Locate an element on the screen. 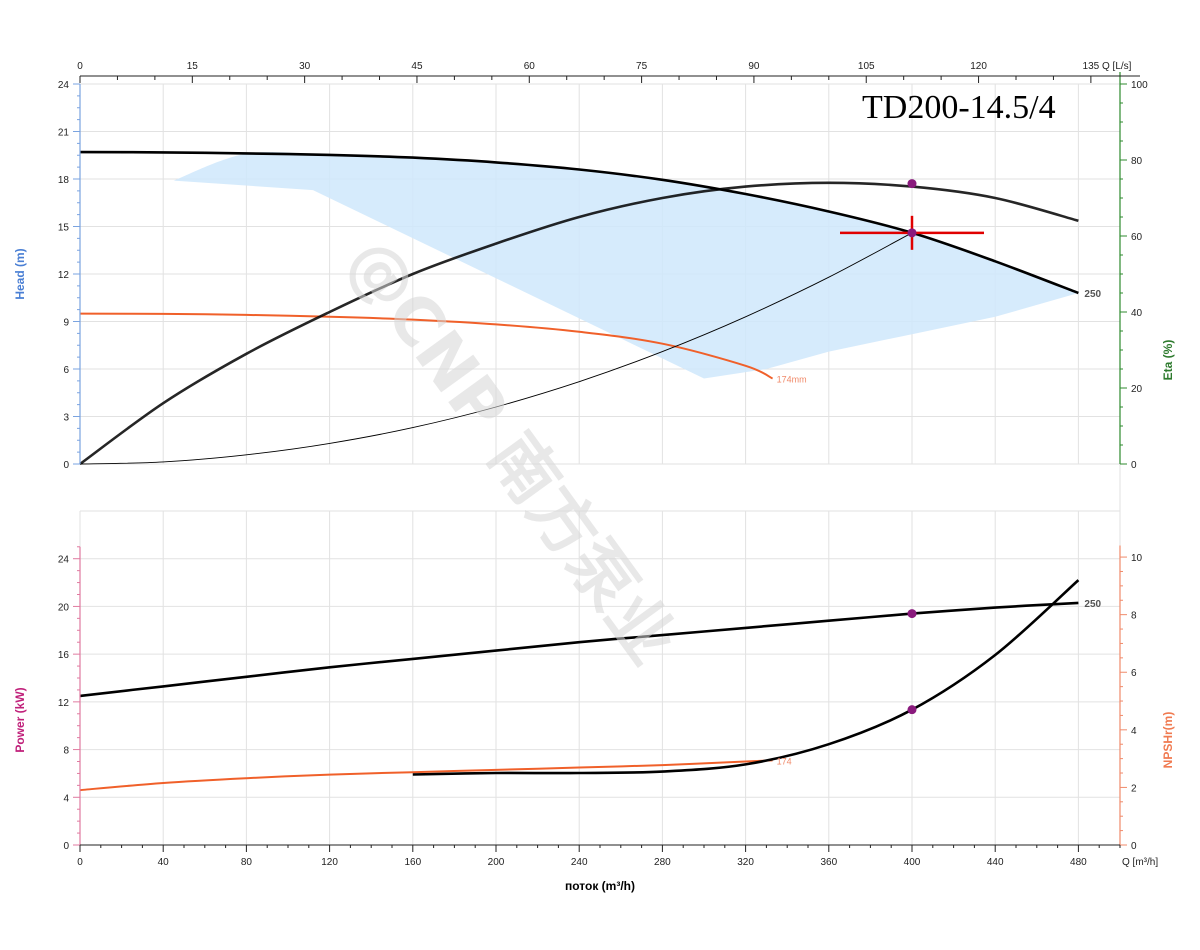 The image size is (1200, 950). x-tick-label: 400 is located at coordinates (912, 862).